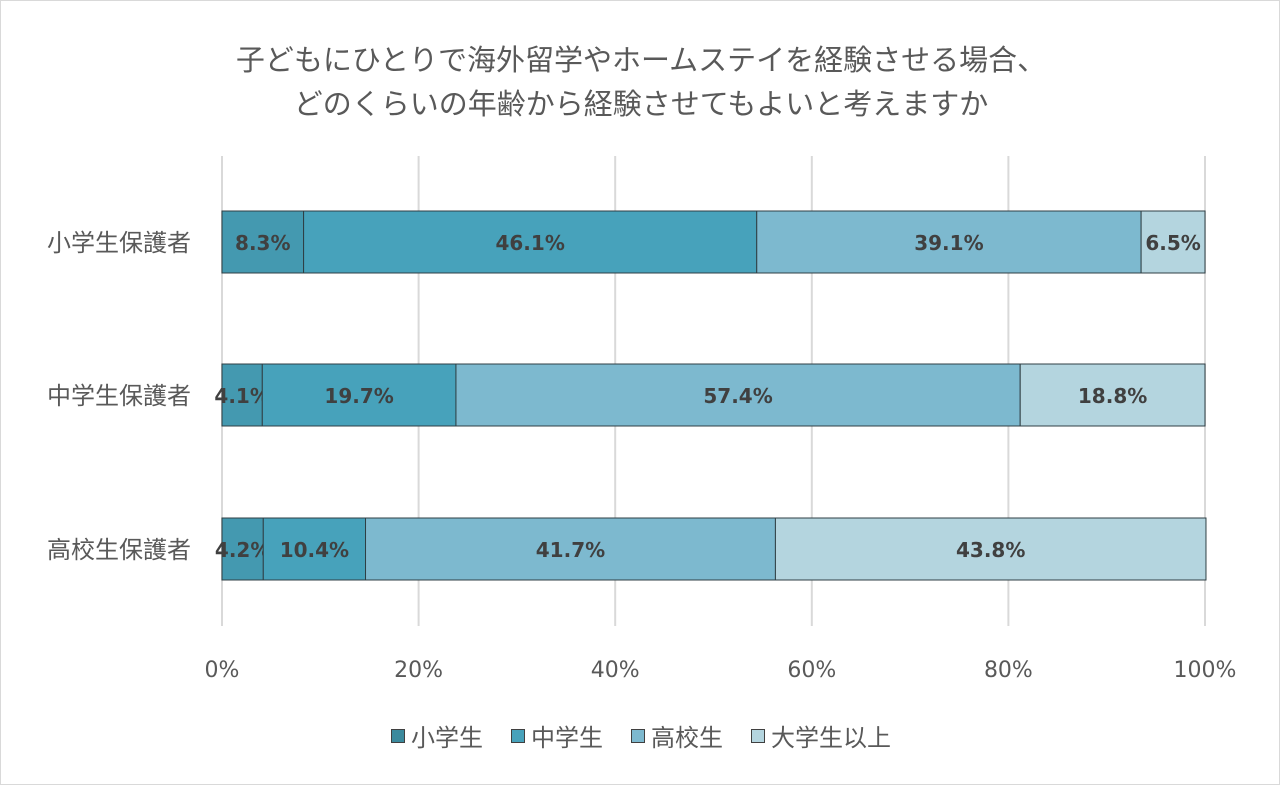 This screenshot has width=1280, height=786. Describe the element at coordinates (447, 738) in the screenshot. I see `legend-label: 小学生` at that location.